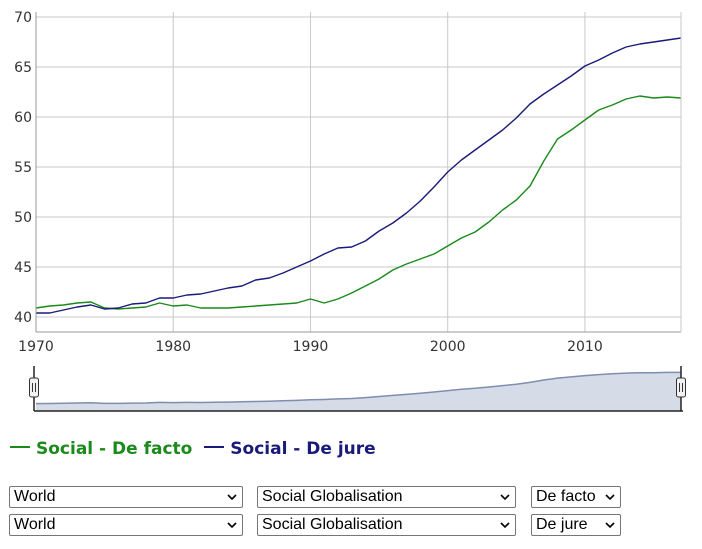  Describe the element at coordinates (23, 68) in the screenshot. I see `y-tick-label-65: 65` at that location.